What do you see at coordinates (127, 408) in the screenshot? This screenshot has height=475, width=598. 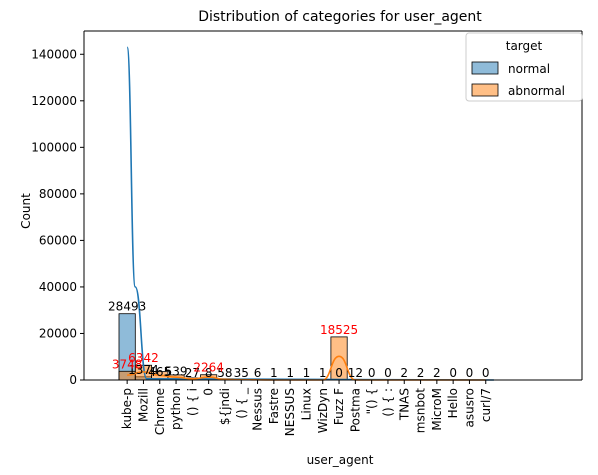 I see `x-tick-label-0: kube-p` at bounding box center [127, 408].